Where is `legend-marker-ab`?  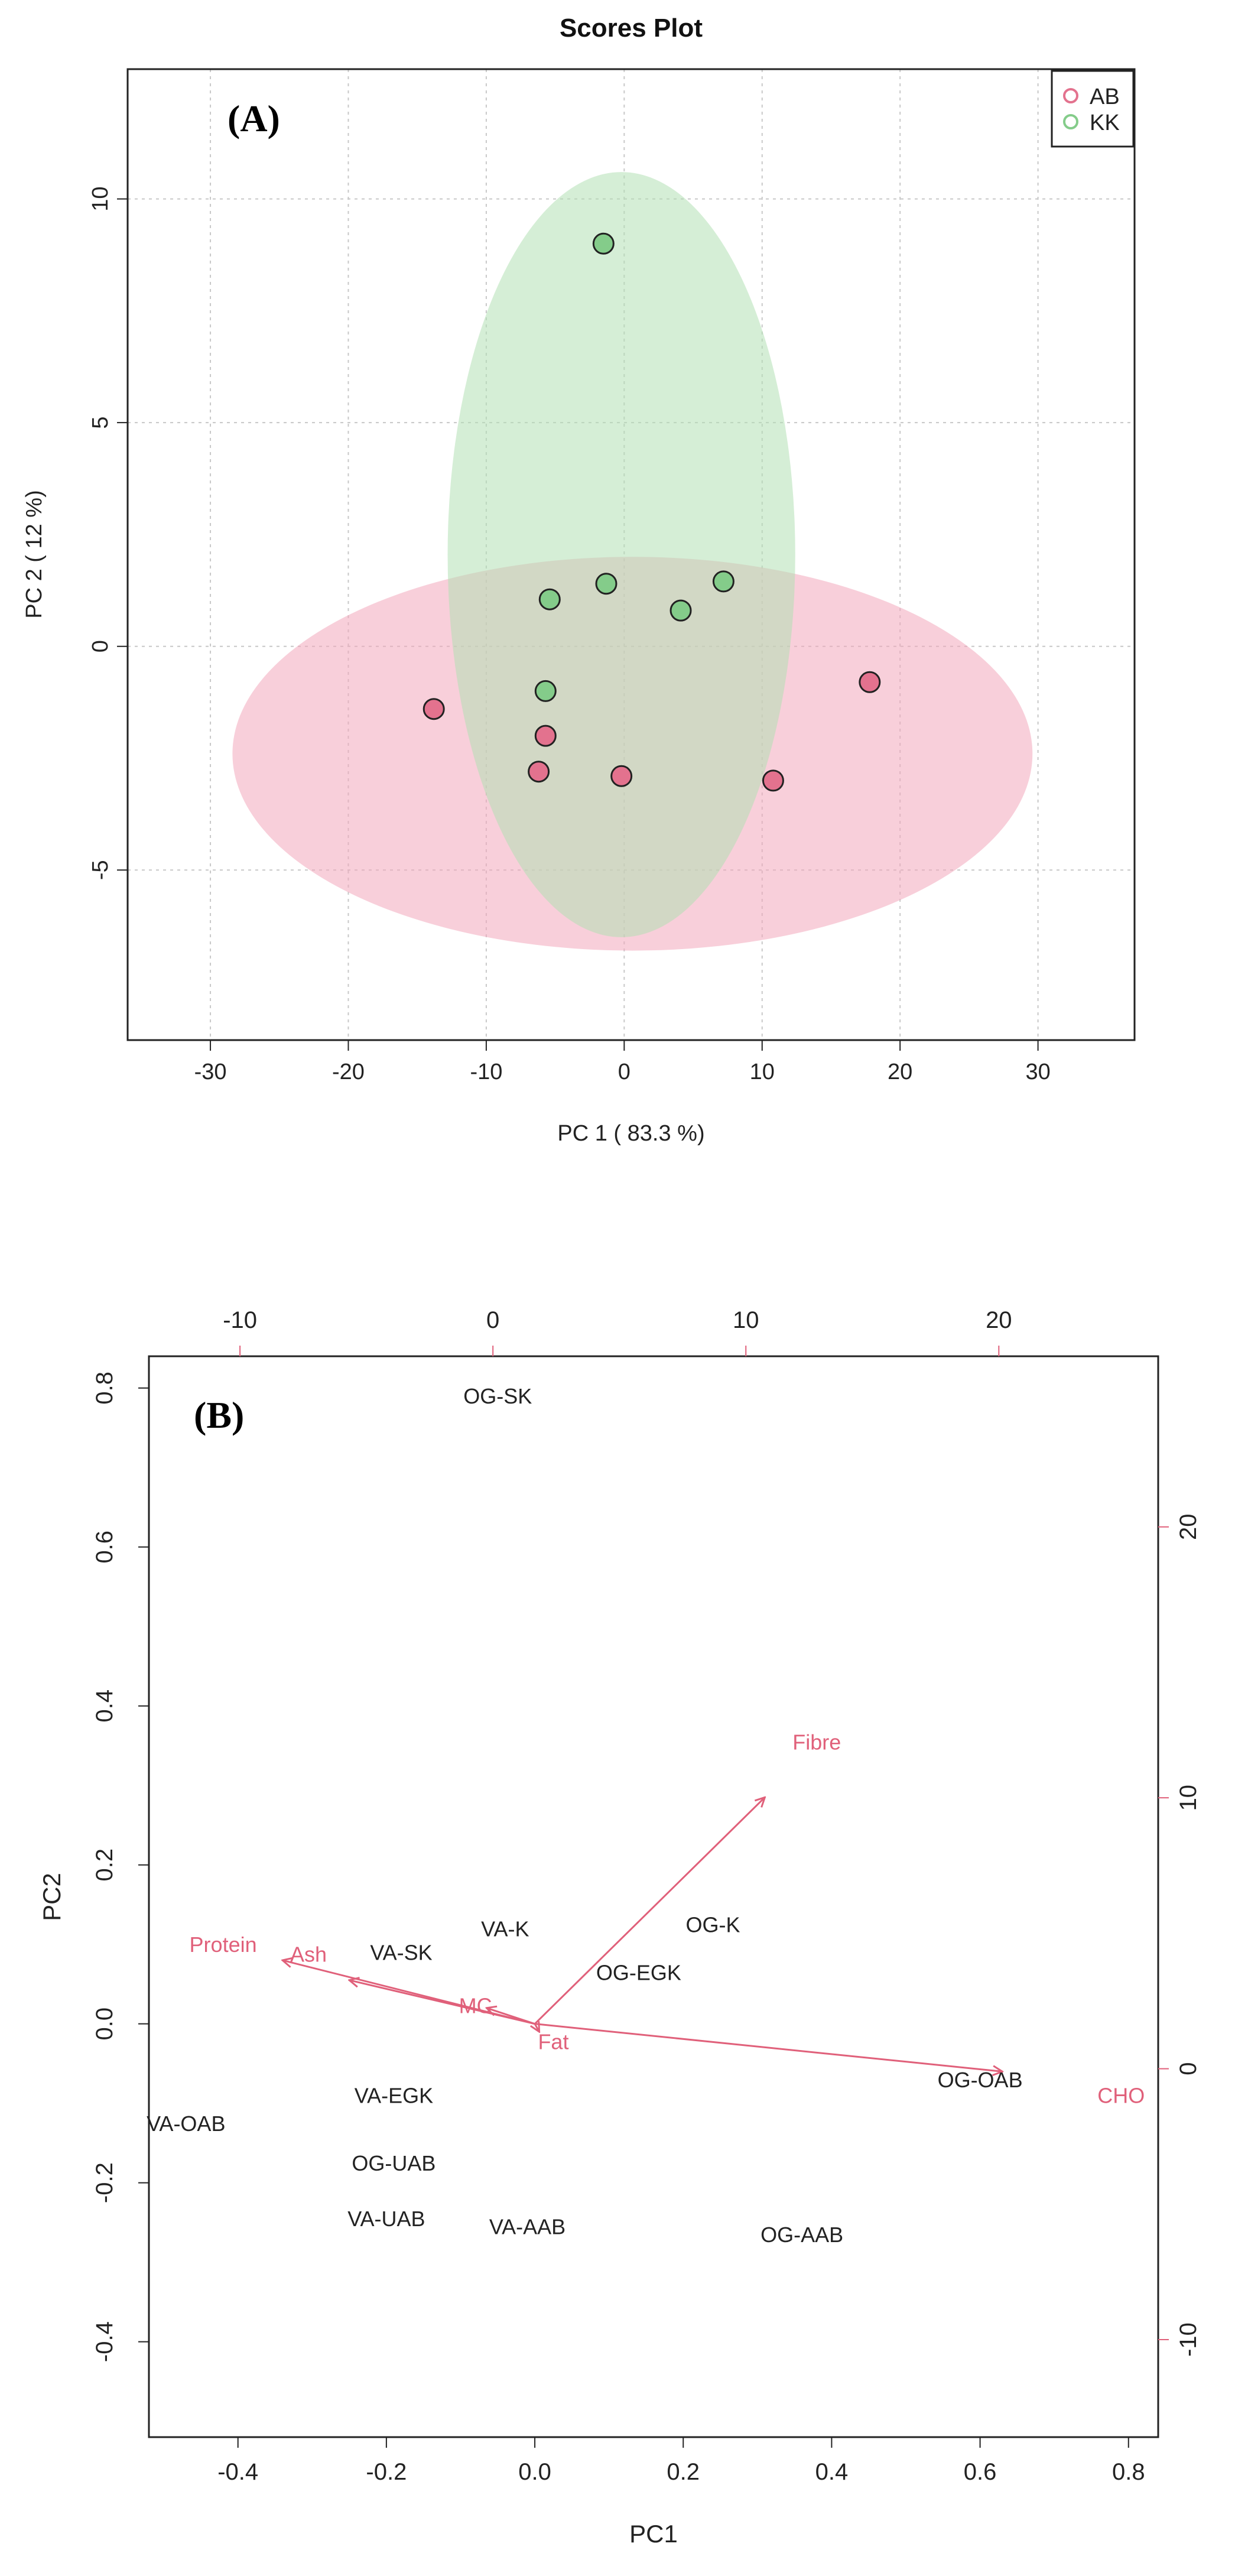 legend-marker-ab is located at coordinates (1070, 95).